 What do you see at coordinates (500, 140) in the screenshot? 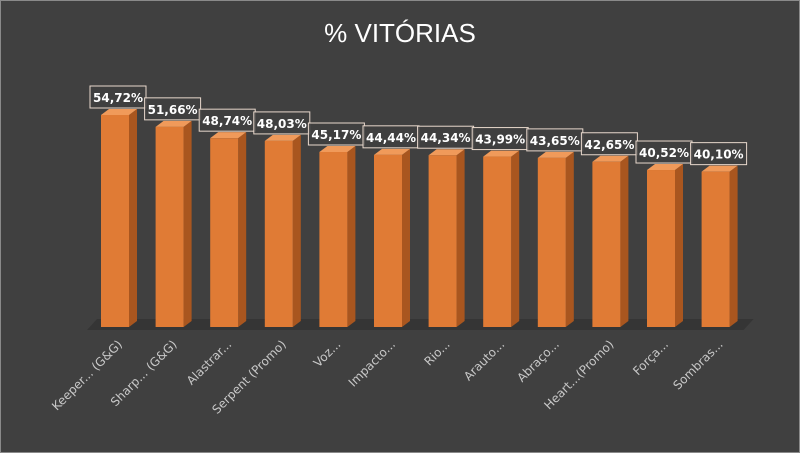
I see `data-label: 43,99%` at bounding box center [500, 140].